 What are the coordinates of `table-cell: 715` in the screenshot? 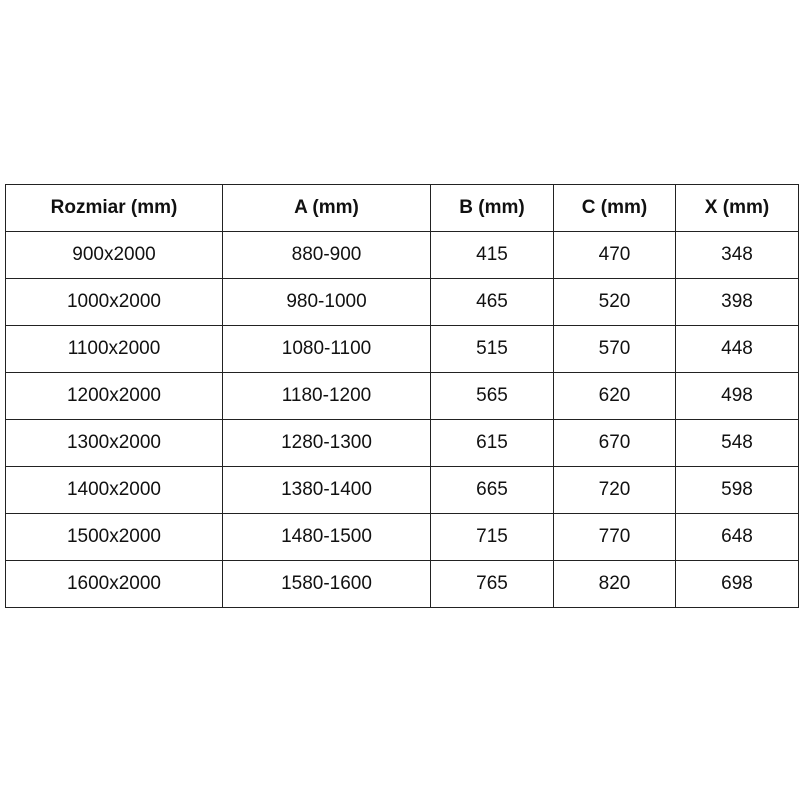 It's located at (492, 537).